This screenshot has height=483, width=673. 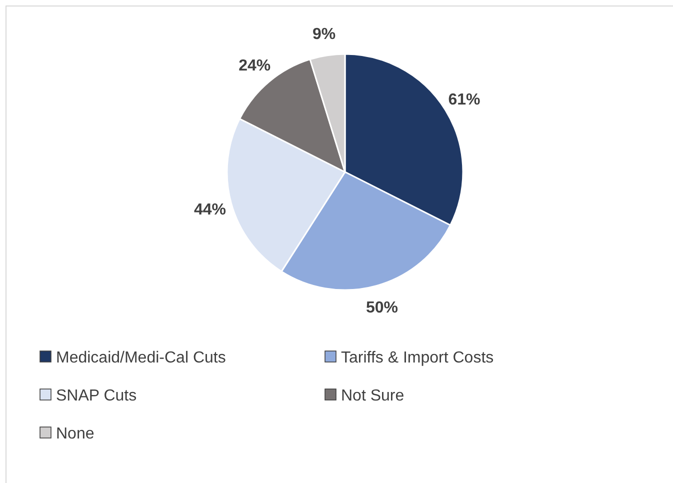 What do you see at coordinates (141, 358) in the screenshot?
I see `legend-label: Medicaid/Medi-Cal Cuts` at bounding box center [141, 358].